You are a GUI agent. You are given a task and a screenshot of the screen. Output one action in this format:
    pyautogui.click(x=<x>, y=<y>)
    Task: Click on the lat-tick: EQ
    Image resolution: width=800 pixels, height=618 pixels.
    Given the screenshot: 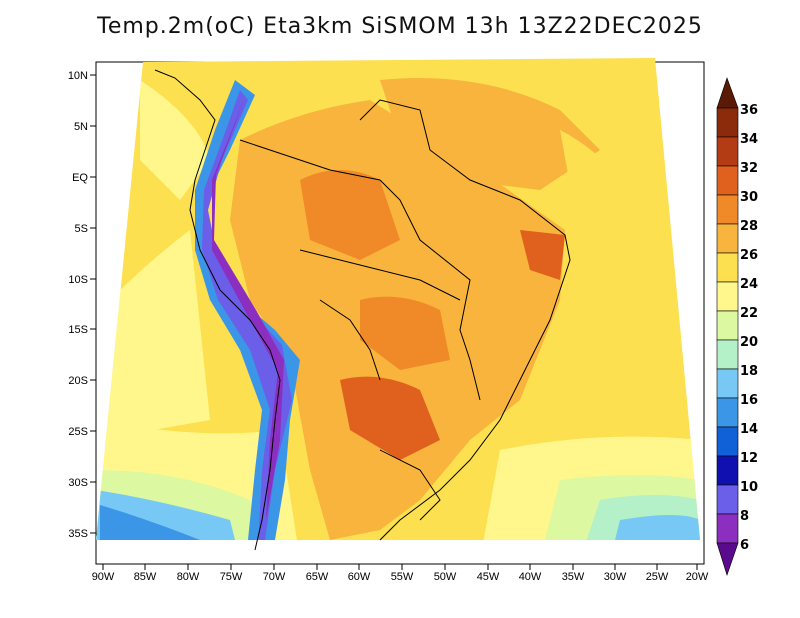 What is the action you would take?
    pyautogui.click(x=84, y=178)
    